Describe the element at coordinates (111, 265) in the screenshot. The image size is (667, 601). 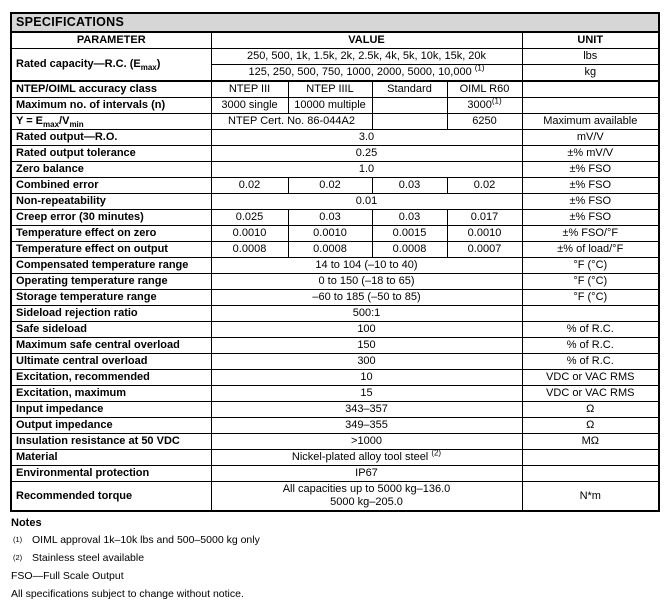
I see `parameter-cell: Compensated temperature range` at that location.